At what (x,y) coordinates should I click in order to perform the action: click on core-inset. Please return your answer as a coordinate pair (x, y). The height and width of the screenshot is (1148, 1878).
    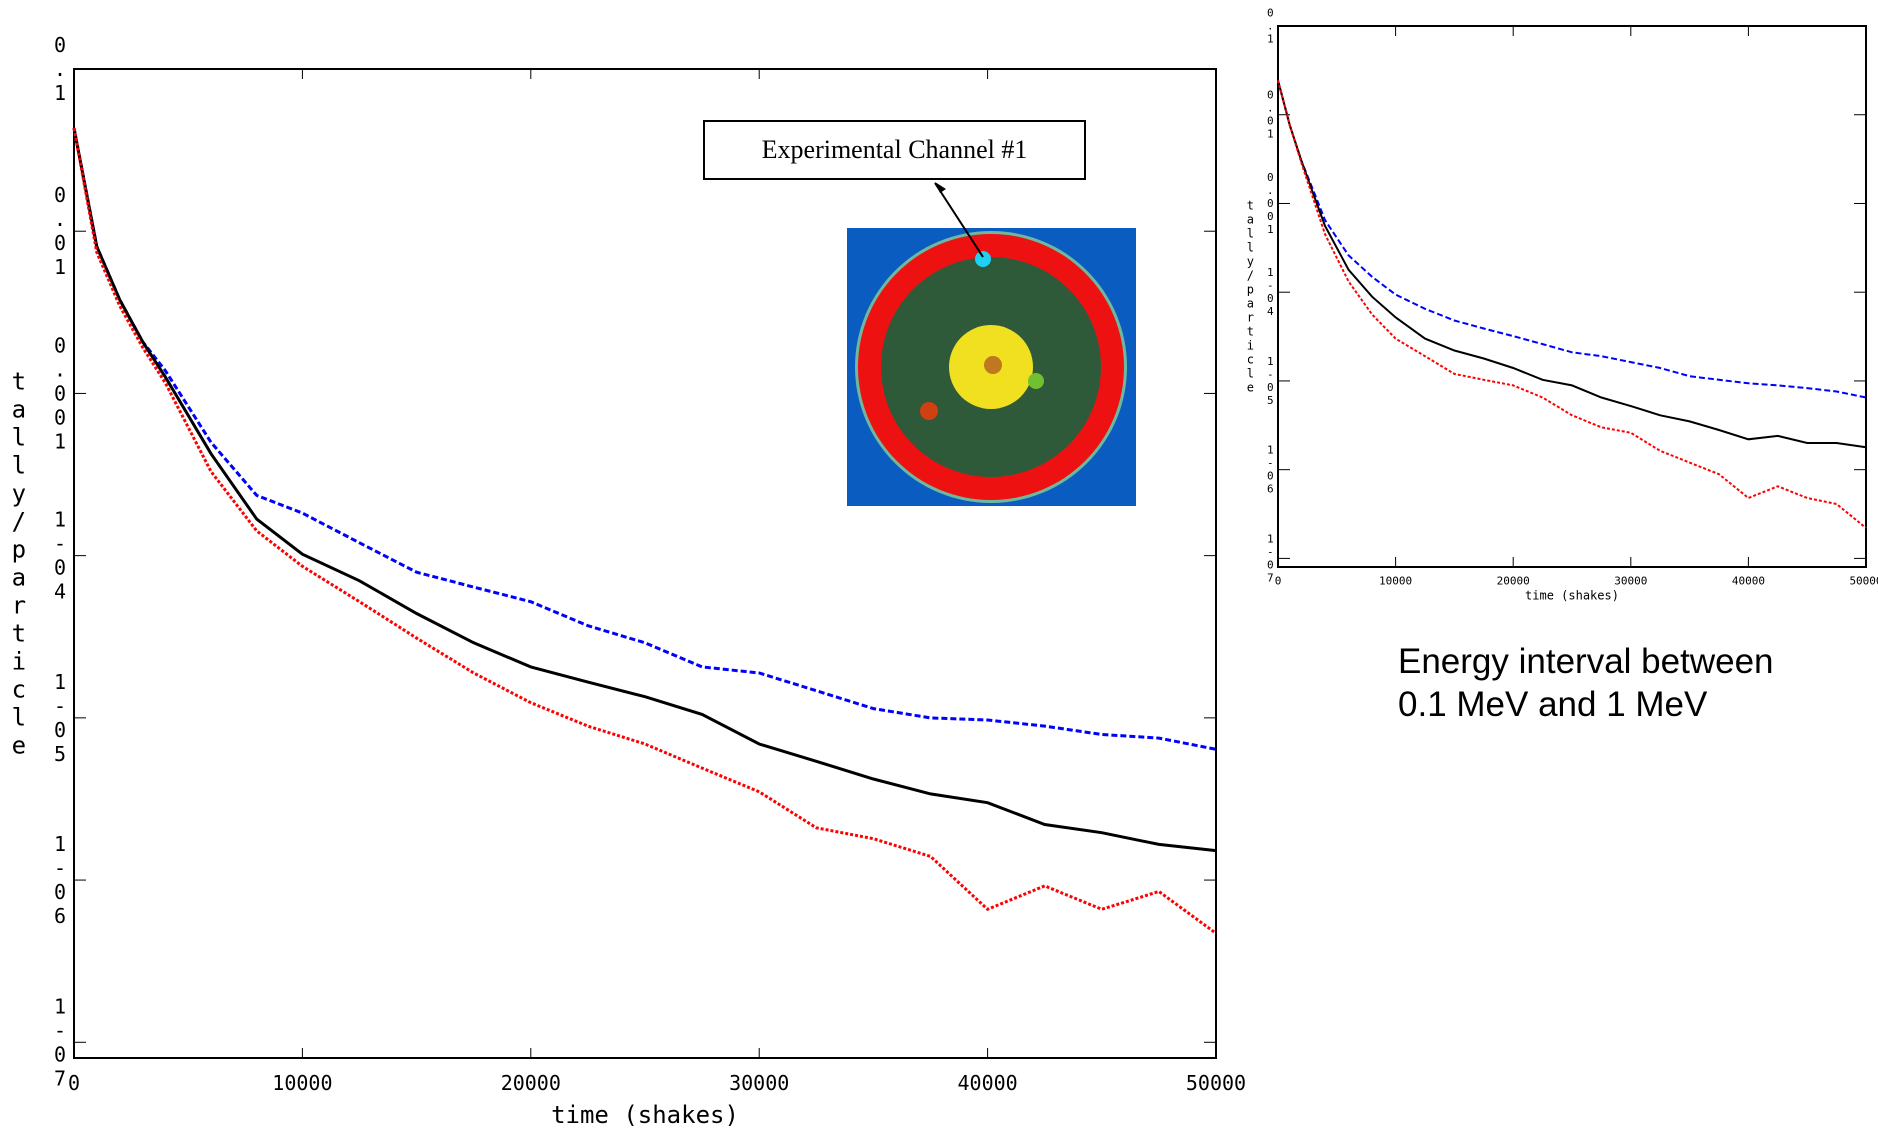
    Looking at the image, I should click on (991, 344).